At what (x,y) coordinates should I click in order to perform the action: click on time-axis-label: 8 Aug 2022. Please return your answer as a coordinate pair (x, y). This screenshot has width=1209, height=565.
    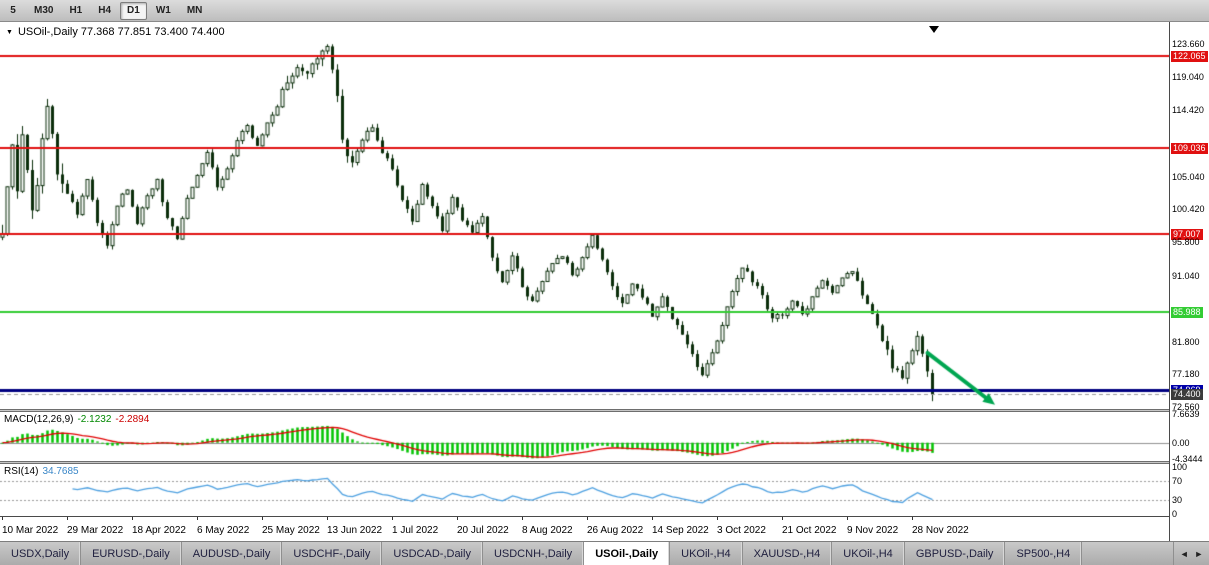
    Looking at the image, I should click on (547, 530).